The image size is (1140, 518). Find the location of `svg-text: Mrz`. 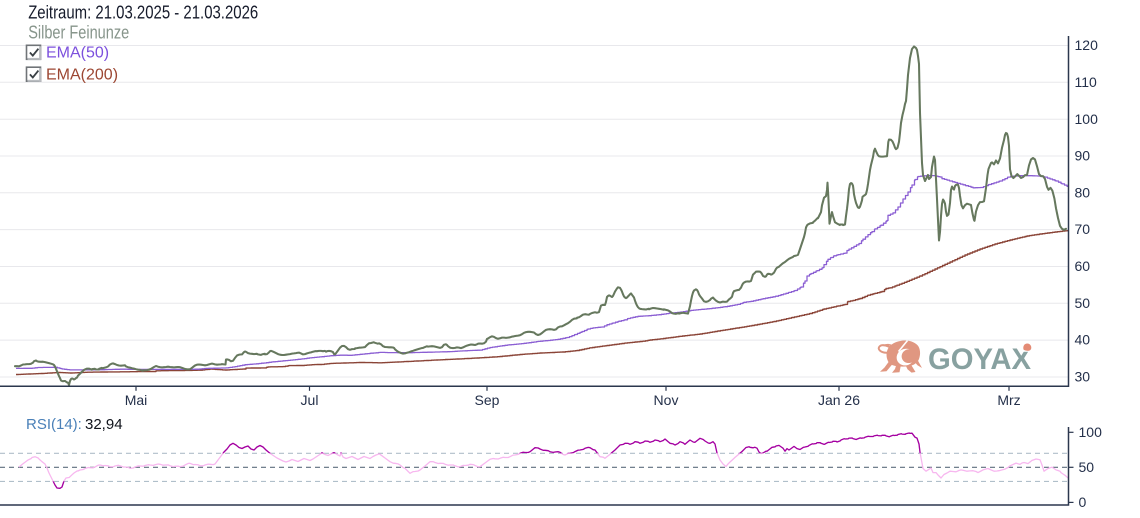

svg-text: Mrz is located at coordinates (1008, 400).